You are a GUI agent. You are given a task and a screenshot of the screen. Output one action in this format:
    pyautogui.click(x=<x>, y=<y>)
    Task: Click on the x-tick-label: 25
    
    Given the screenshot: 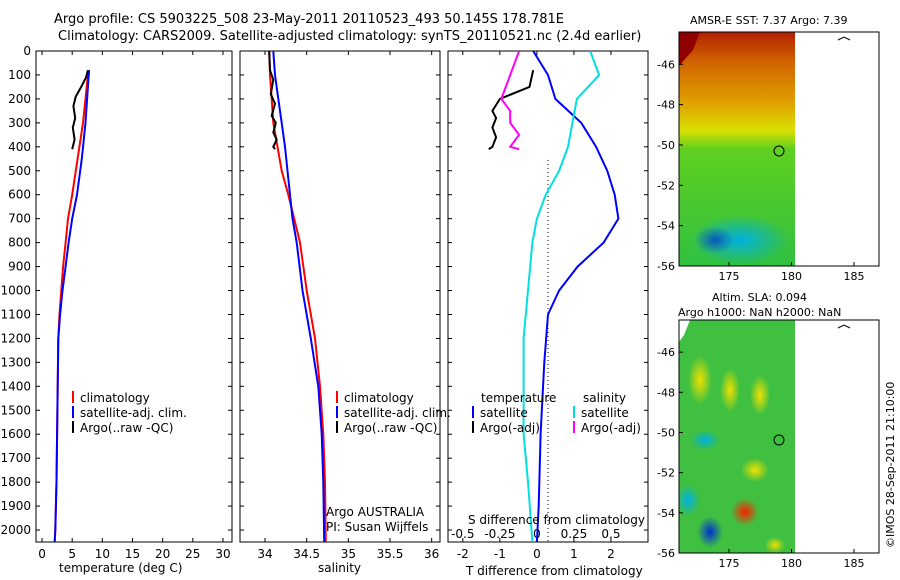 What is the action you would take?
    pyautogui.click(x=192, y=554)
    